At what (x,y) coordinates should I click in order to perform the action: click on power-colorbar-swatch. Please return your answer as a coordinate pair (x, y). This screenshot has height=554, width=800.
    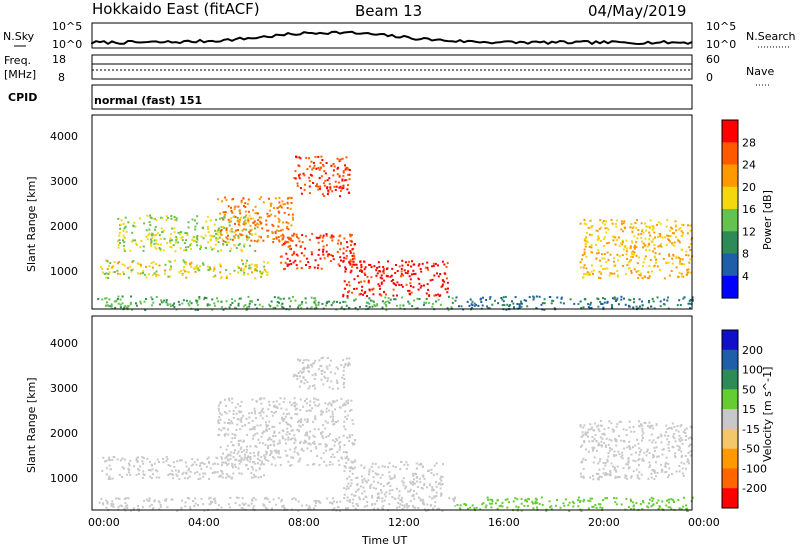
    Looking at the image, I should click on (730, 265).